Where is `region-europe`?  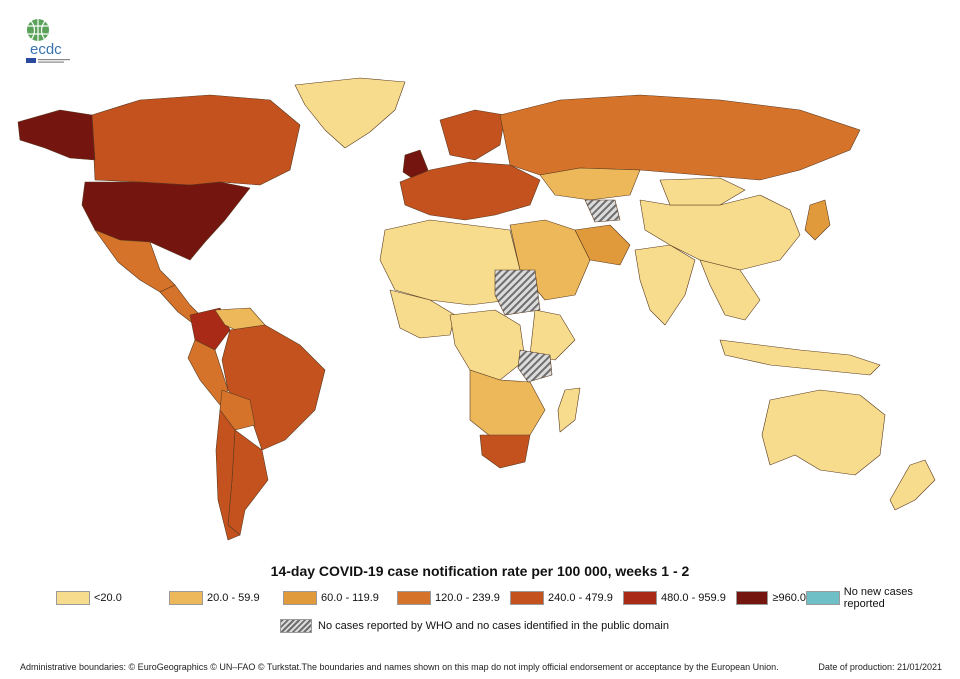
region-europe is located at coordinates (470, 191).